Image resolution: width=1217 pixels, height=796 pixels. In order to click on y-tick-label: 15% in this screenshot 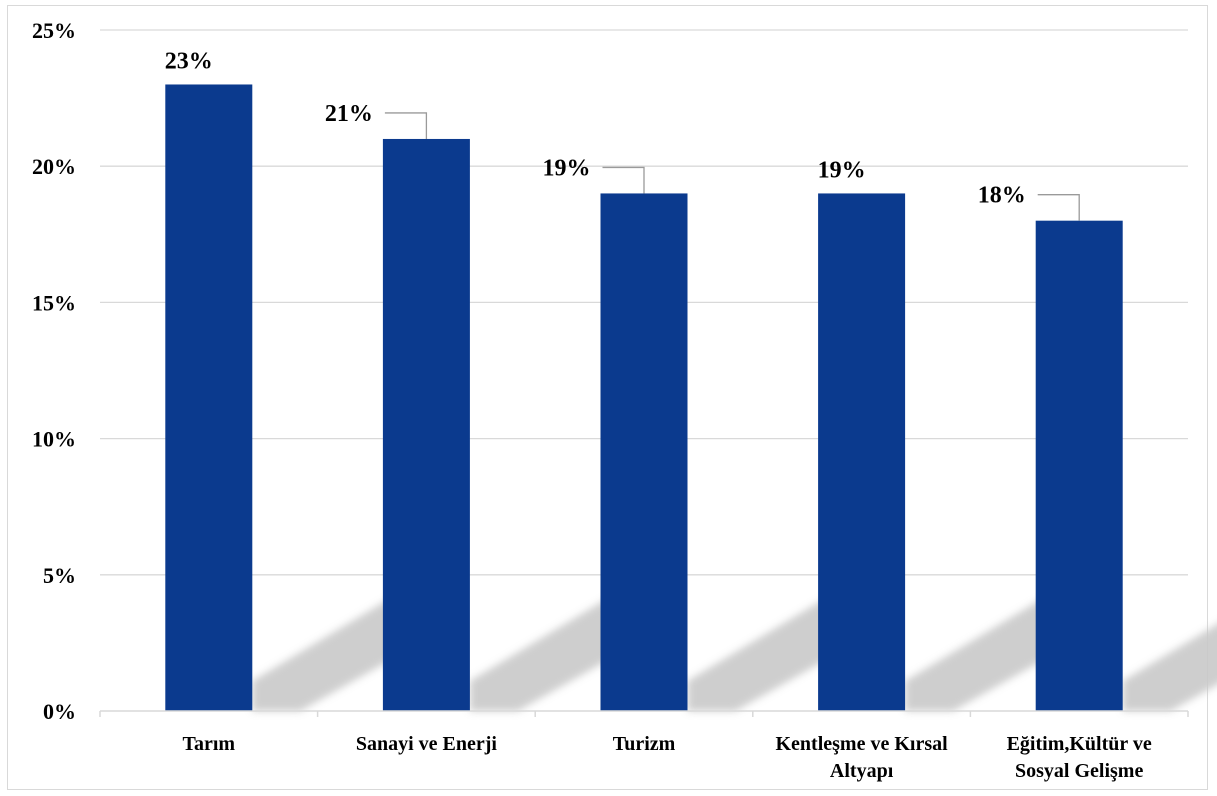, I will do `click(54, 302)`.